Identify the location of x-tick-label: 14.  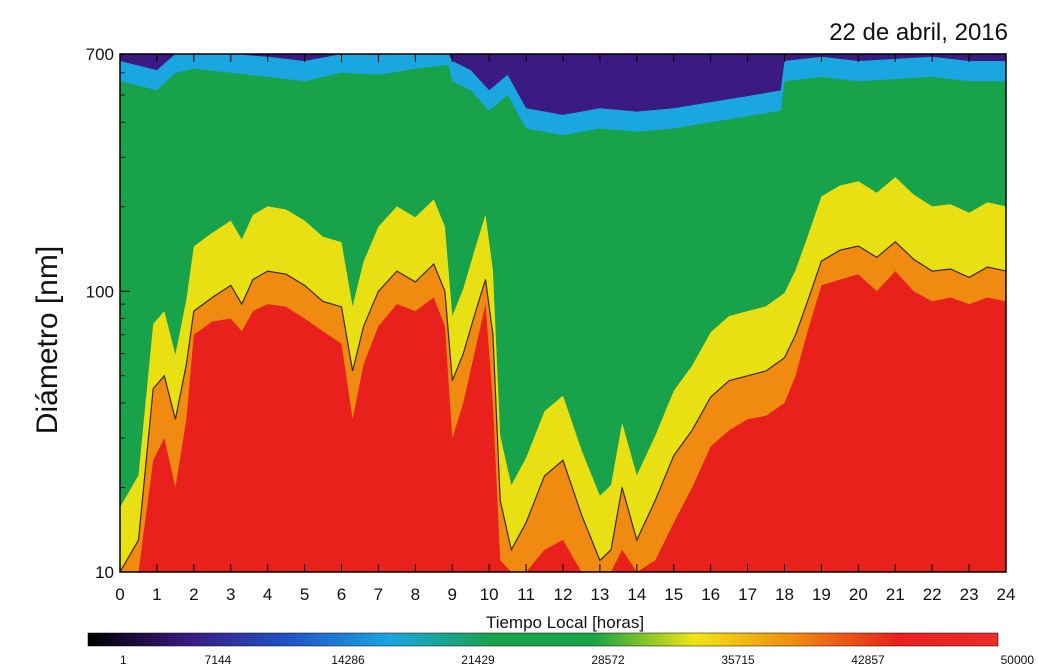
(636, 594).